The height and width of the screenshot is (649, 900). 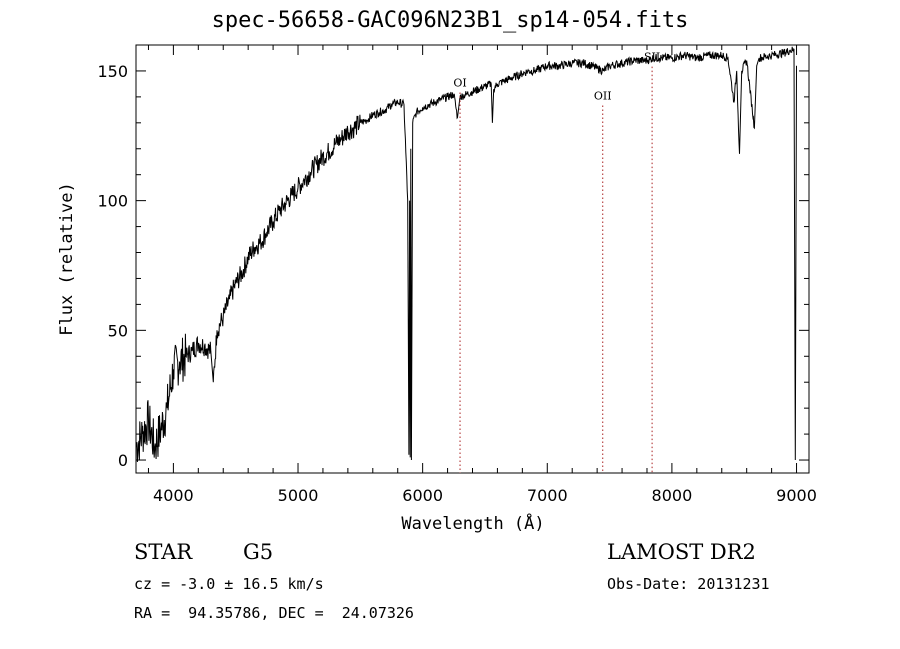 I want to click on object-type: STAR, so click(x=163, y=552).